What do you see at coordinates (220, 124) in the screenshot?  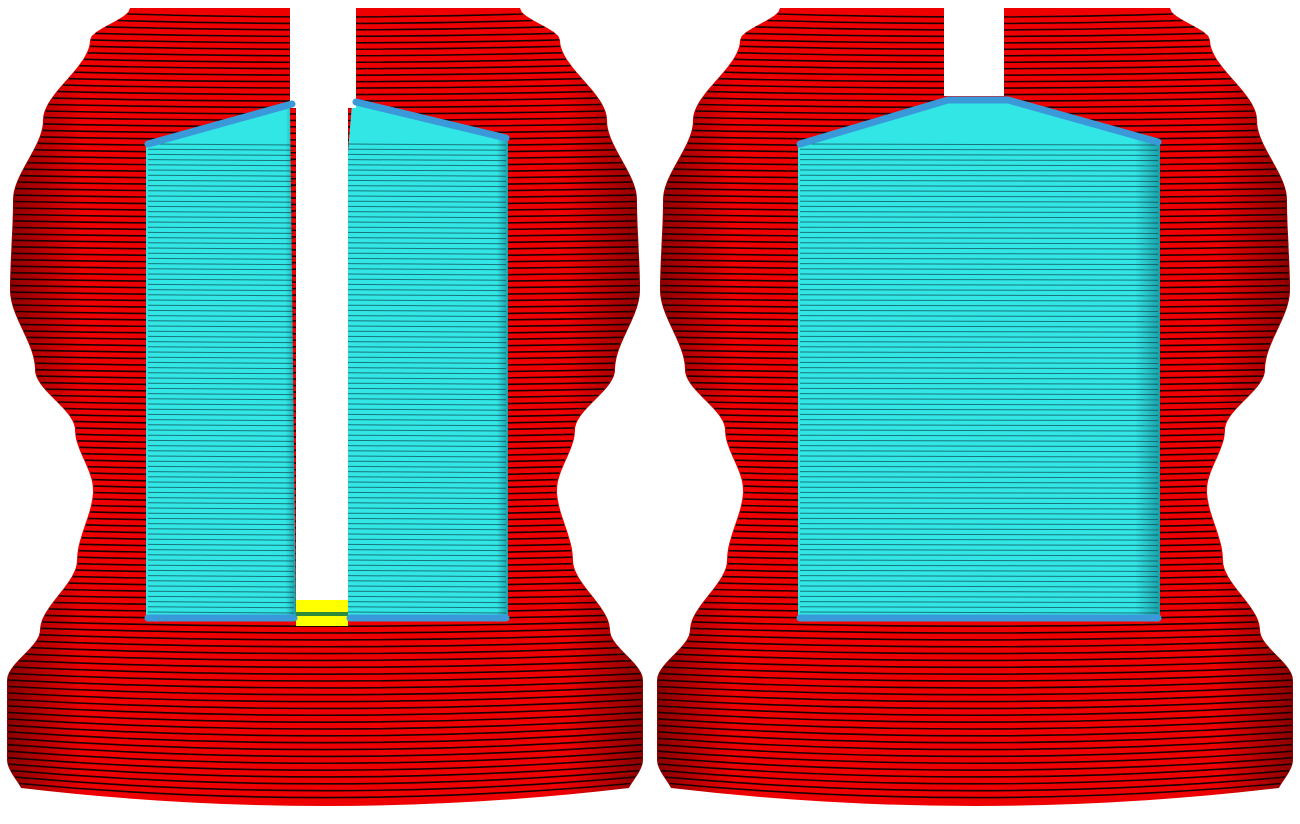 I see `top-edge-left` at bounding box center [220, 124].